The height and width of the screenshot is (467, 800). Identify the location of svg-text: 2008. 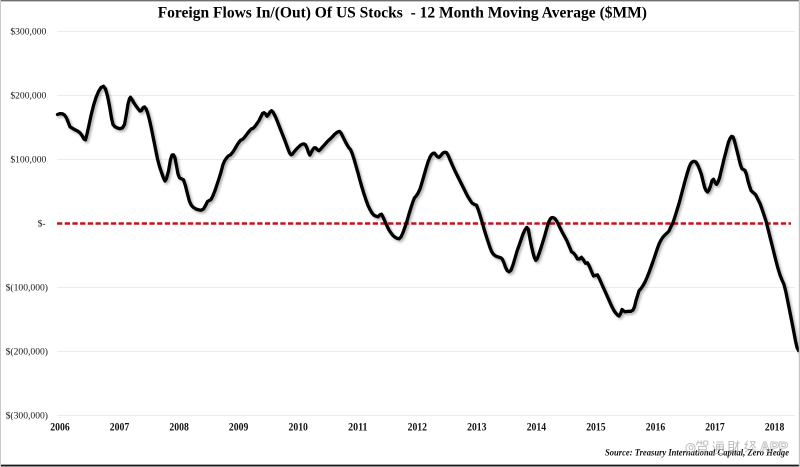
(178, 426).